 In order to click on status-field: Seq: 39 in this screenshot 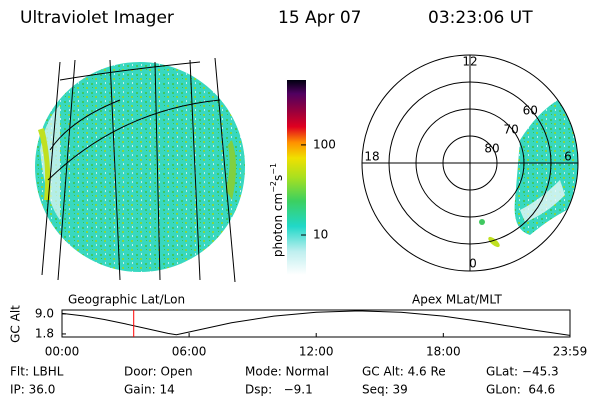, I will do `click(385, 390)`.